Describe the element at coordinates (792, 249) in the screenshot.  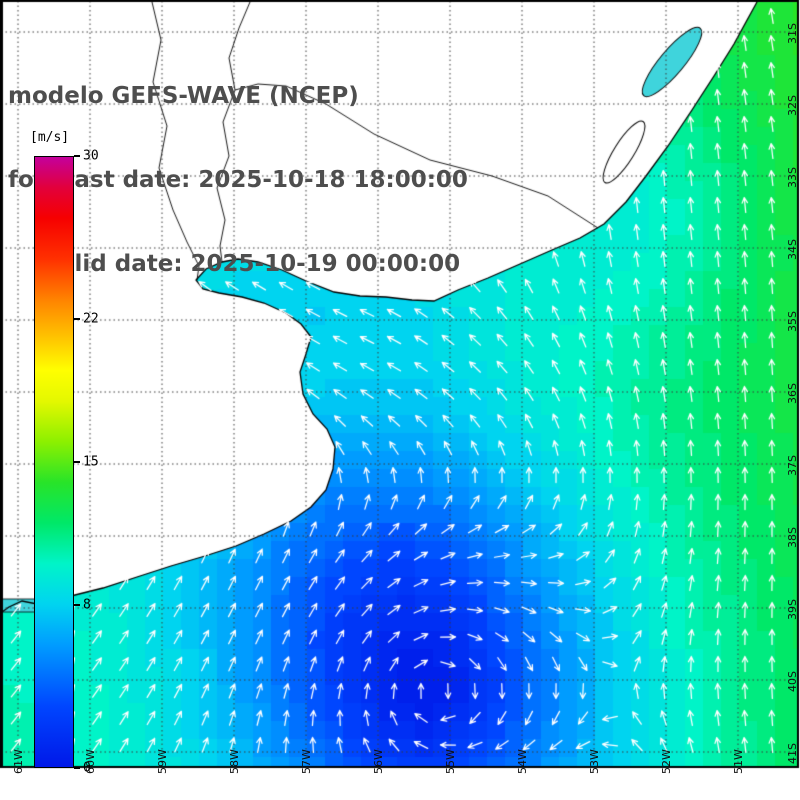
I see `lat-label: 34S` at that location.